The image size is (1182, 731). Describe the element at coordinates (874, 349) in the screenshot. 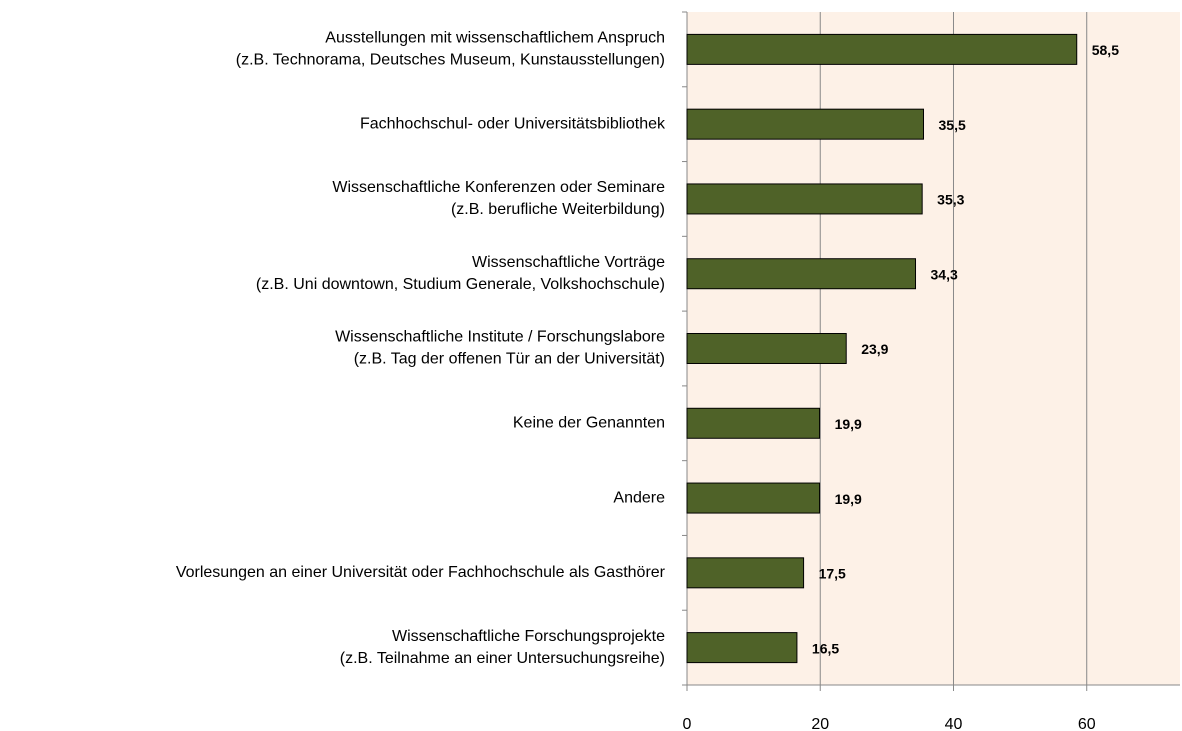

I see `value-label: 23,9` at that location.